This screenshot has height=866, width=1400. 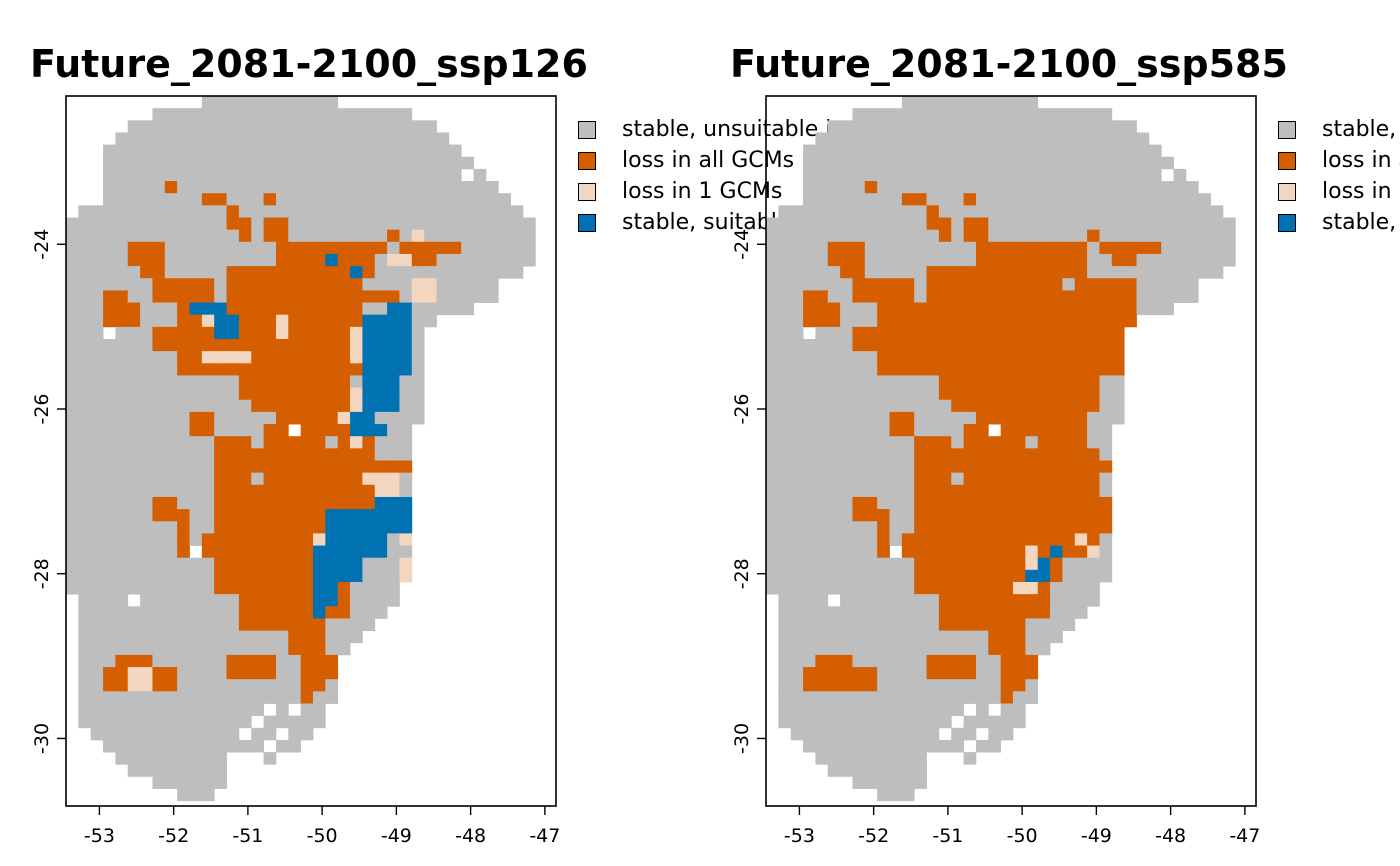 I want to click on y-tick-label: -28, so click(x=42, y=573).